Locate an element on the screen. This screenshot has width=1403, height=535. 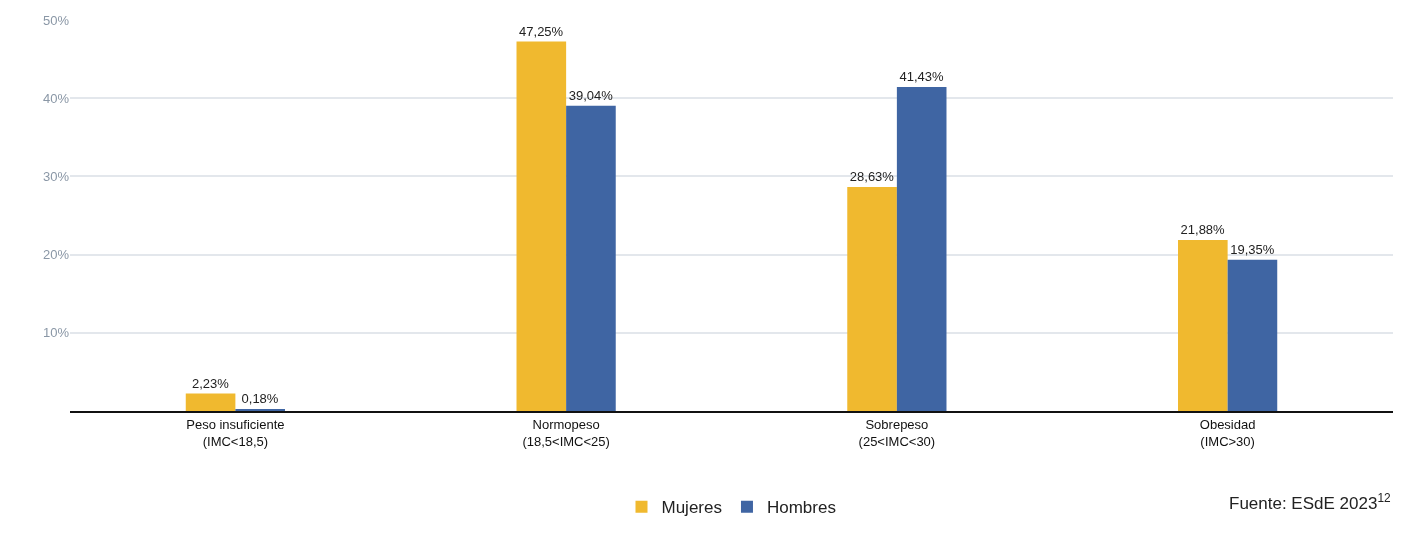
data-label: 39,04% is located at coordinates (591, 95).